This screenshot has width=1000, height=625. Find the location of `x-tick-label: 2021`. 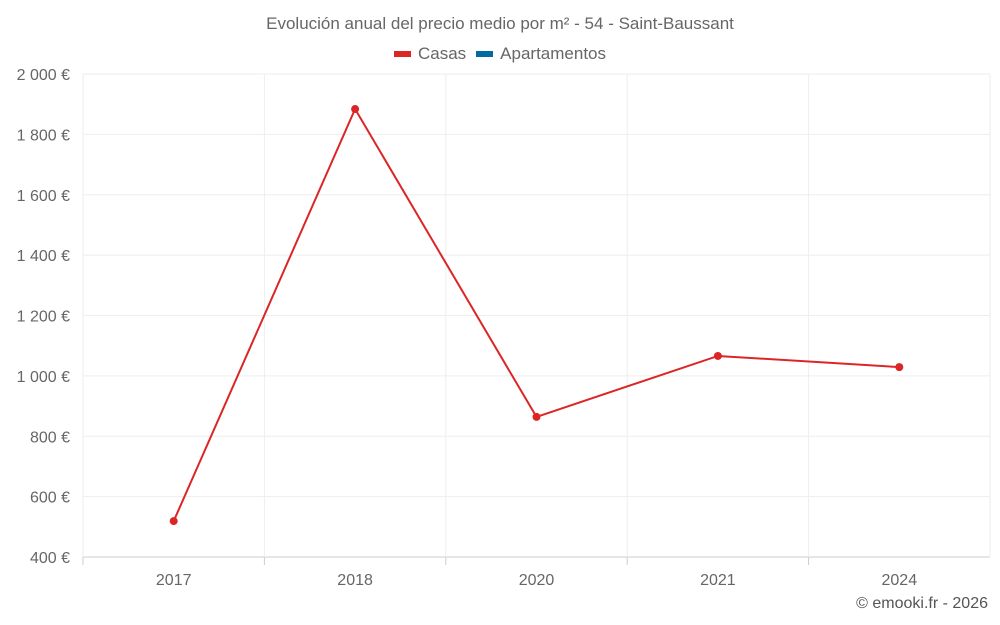

x-tick-label: 2021 is located at coordinates (718, 580).